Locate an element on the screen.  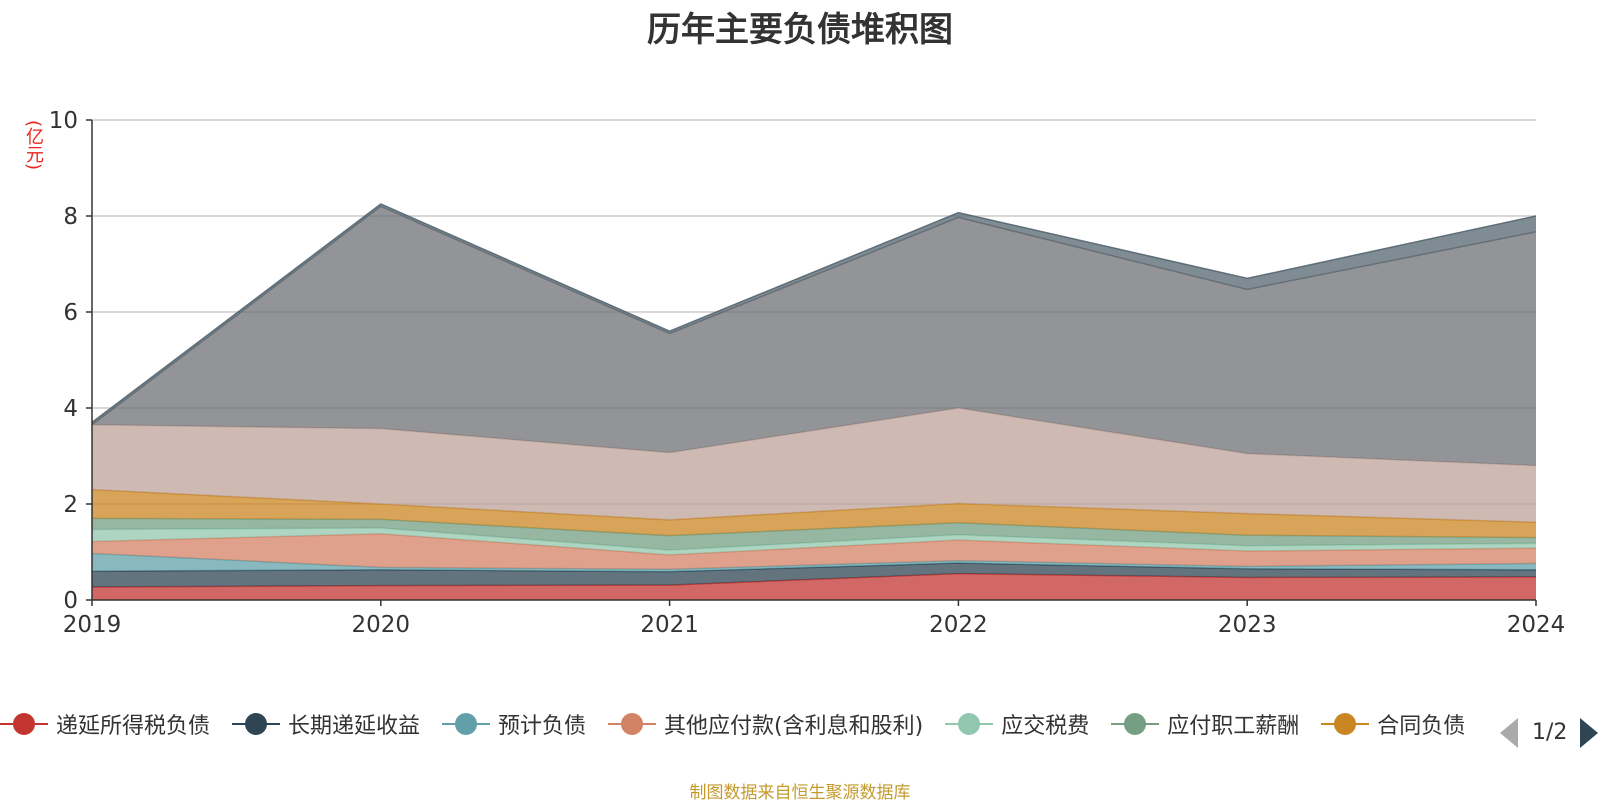
legend-label: 应交税费 is located at coordinates (1045, 726).